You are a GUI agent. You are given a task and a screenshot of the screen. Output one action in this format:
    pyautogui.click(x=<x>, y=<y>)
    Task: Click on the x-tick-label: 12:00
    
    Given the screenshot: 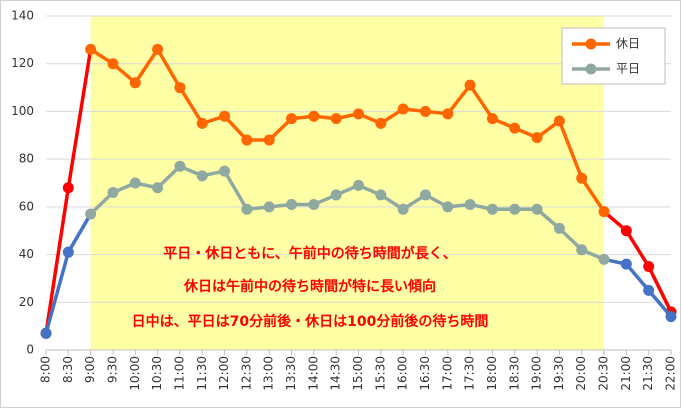 What is the action you would take?
    pyautogui.click(x=224, y=373)
    